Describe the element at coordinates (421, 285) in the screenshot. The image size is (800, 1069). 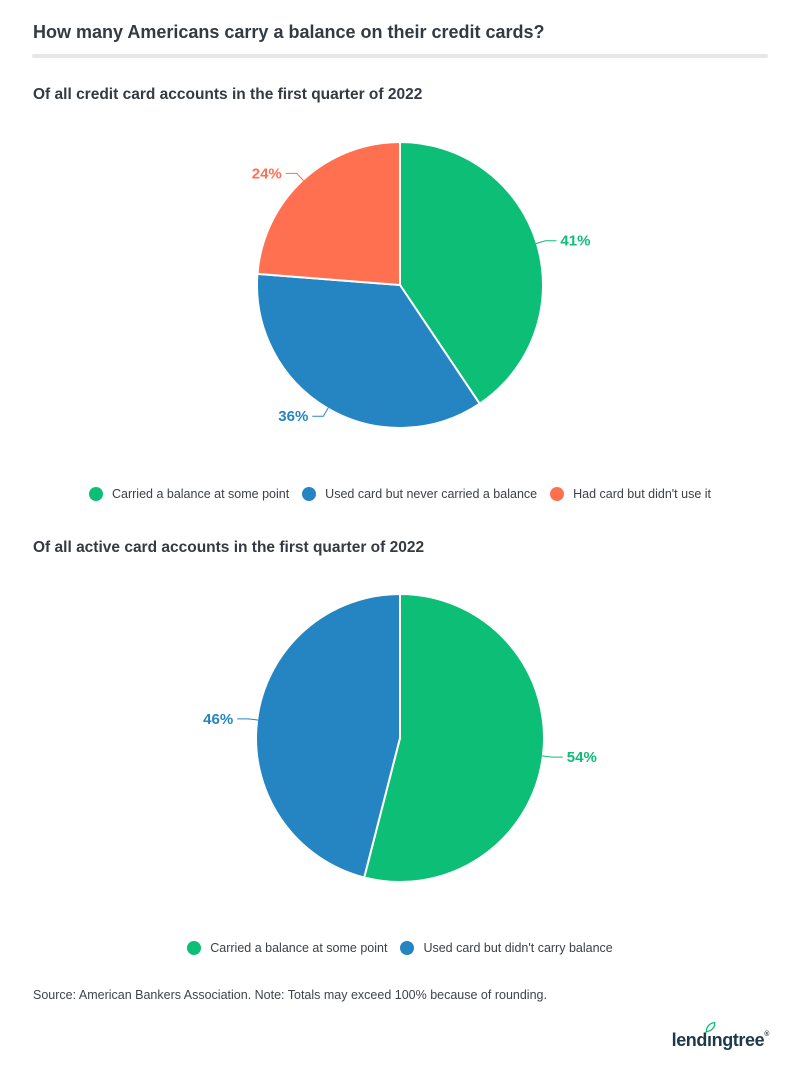
I see `pie-chart-1: 41% 36% 24%` at that location.